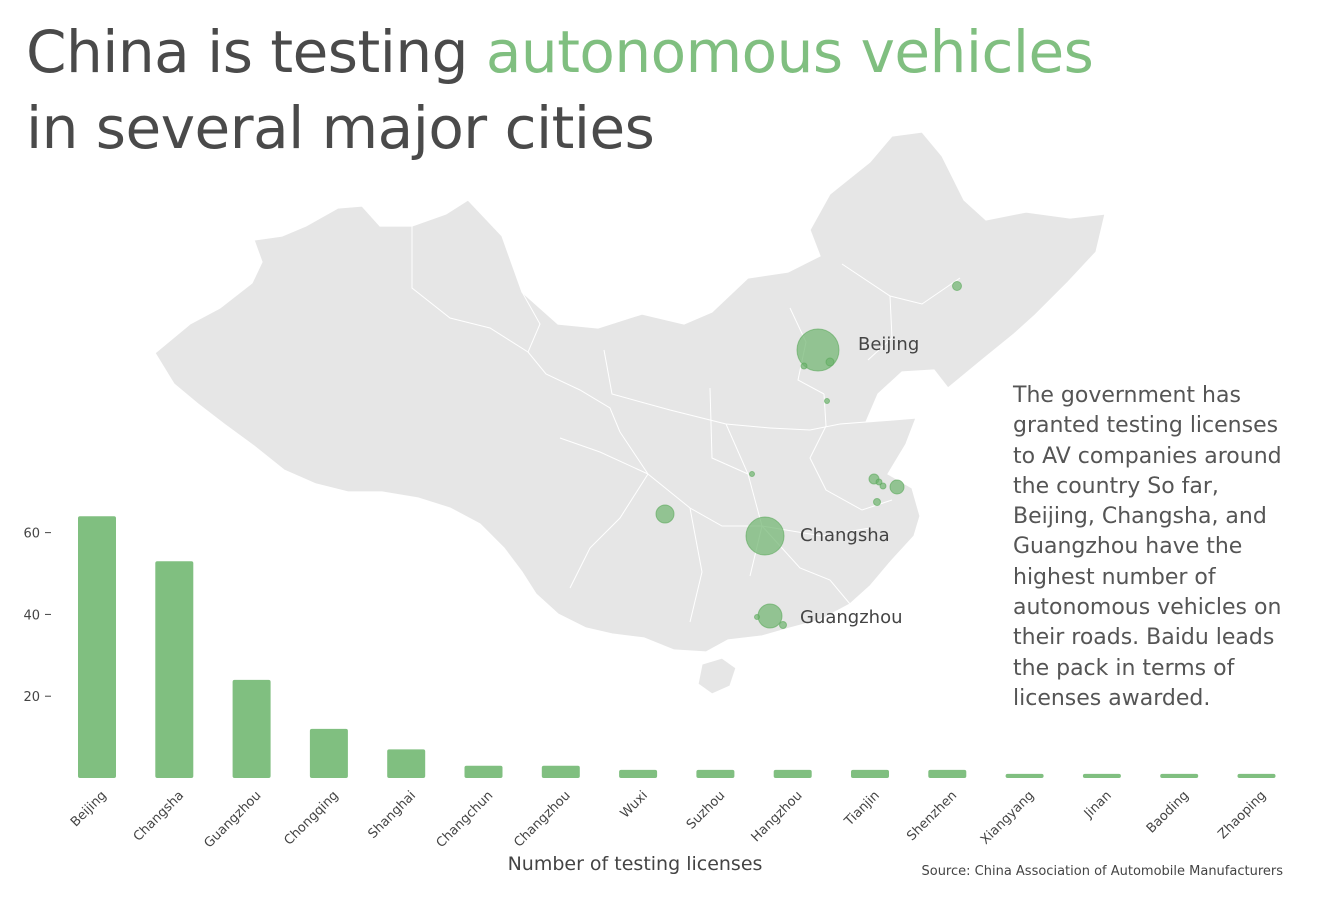  I want to click on x-tick-label: Chongqing, so click(312, 818).